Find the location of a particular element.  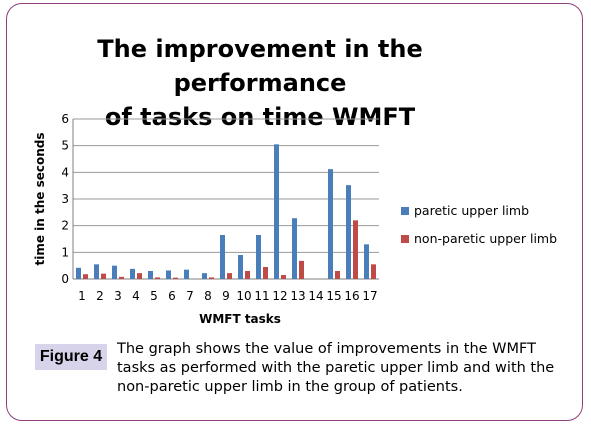

y-tick-label: 5 is located at coordinates (65, 146).